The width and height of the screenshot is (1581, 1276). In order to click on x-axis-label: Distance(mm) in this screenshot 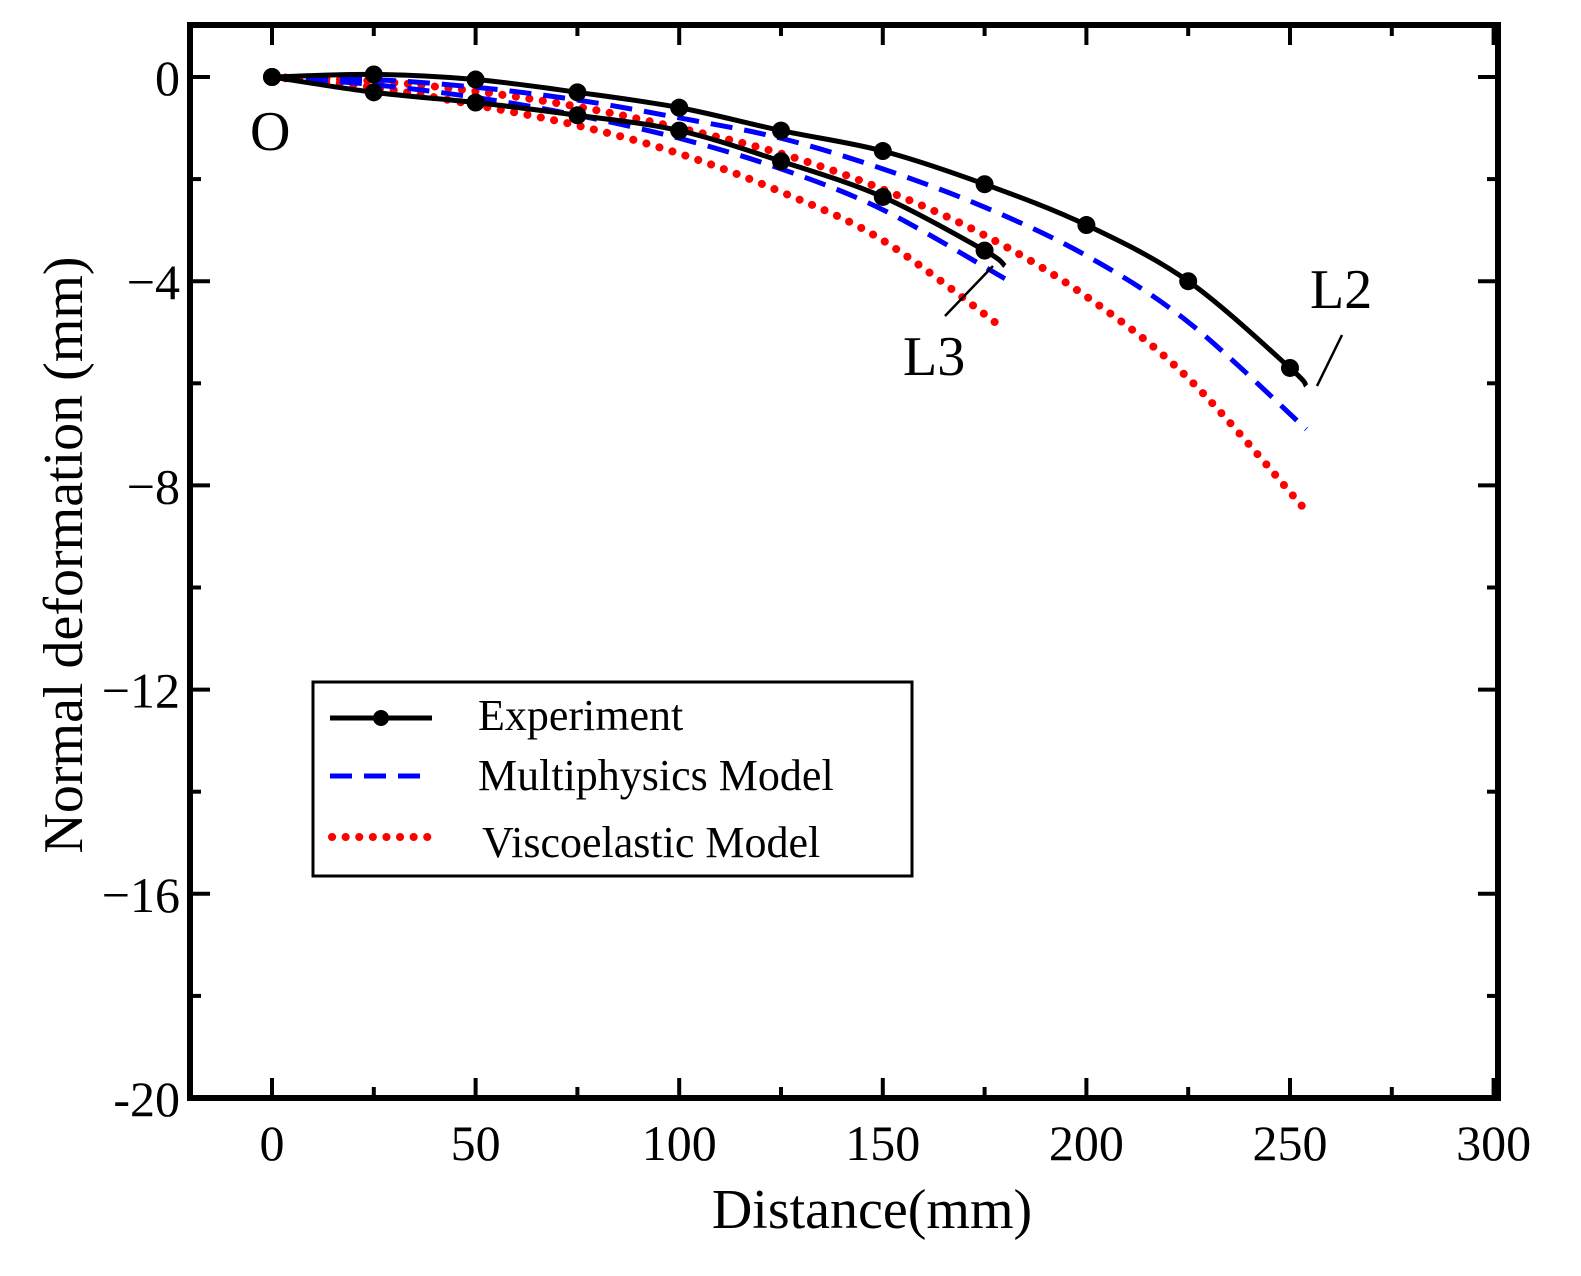, I will do `click(872, 1210)`.